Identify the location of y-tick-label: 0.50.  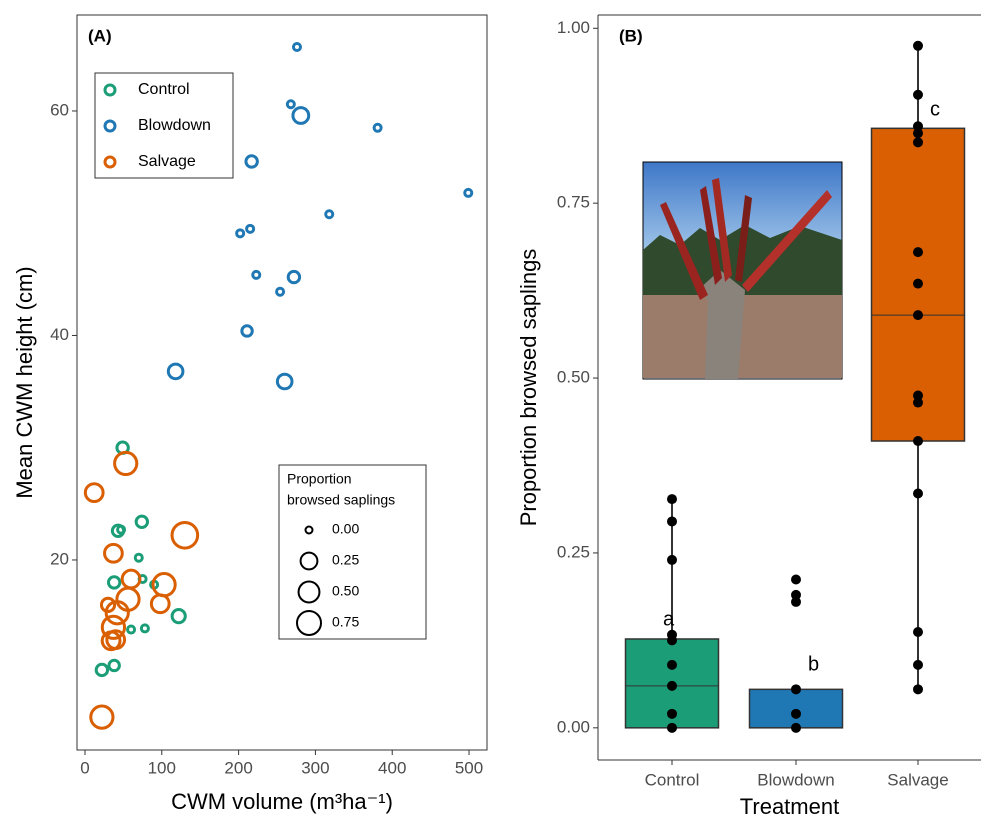
(573, 377).